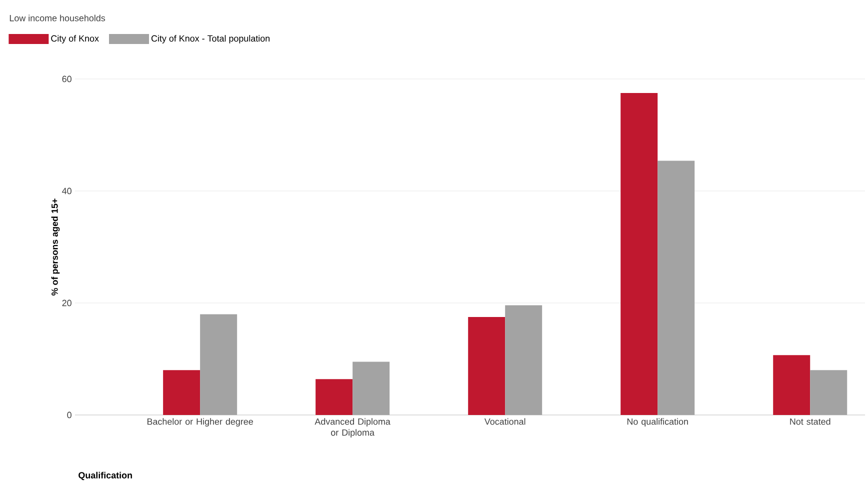  Describe the element at coordinates (210, 39) in the screenshot. I see `legend-label: City of Knox - Total population` at that location.